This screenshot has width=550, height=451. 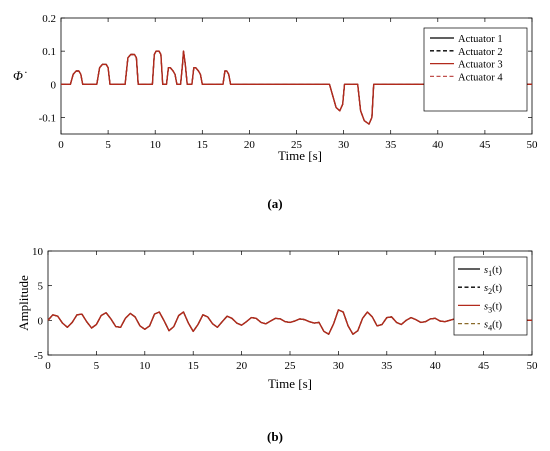 I want to click on y-tick-label: 10, so click(x=38, y=252).